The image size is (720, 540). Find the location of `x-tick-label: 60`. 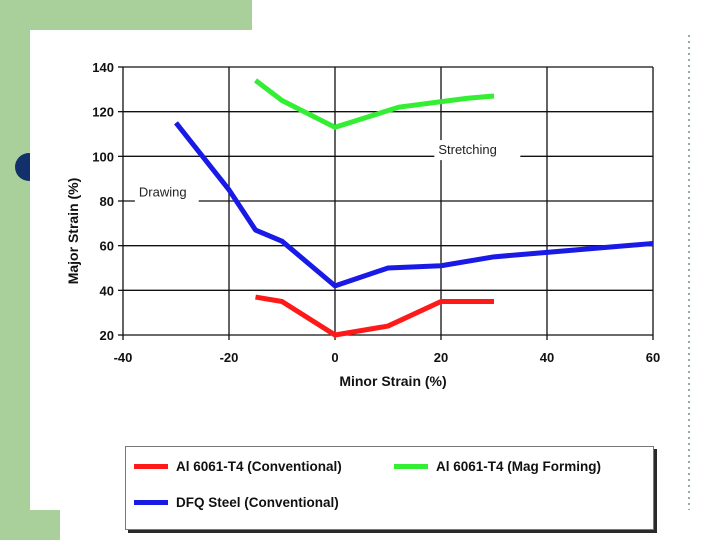

x-tick-label: 60 is located at coordinates (653, 357).